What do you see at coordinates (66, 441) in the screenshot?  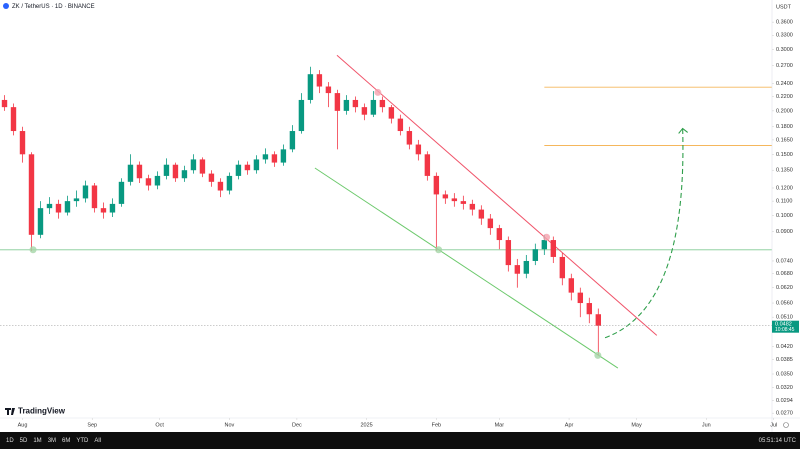 I see `range-button: 6M` at bounding box center [66, 441].